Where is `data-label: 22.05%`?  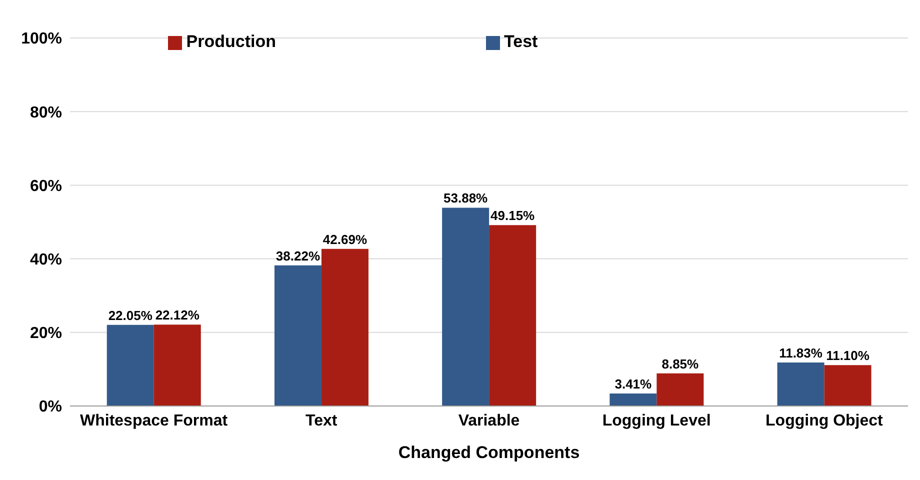
data-label: 22.05% is located at coordinates (130, 315).